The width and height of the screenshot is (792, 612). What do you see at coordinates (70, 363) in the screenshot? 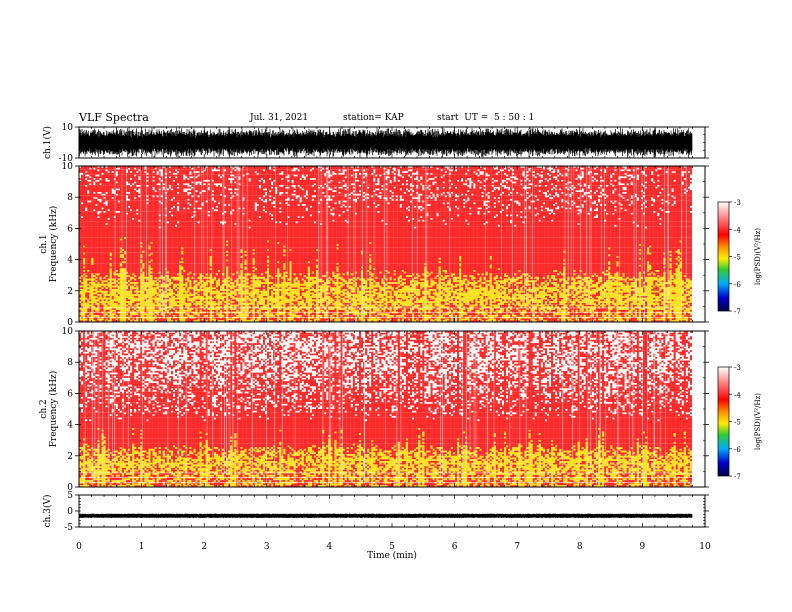
I see `ch2-spectrogram-ytick-label: 8` at bounding box center [70, 363].